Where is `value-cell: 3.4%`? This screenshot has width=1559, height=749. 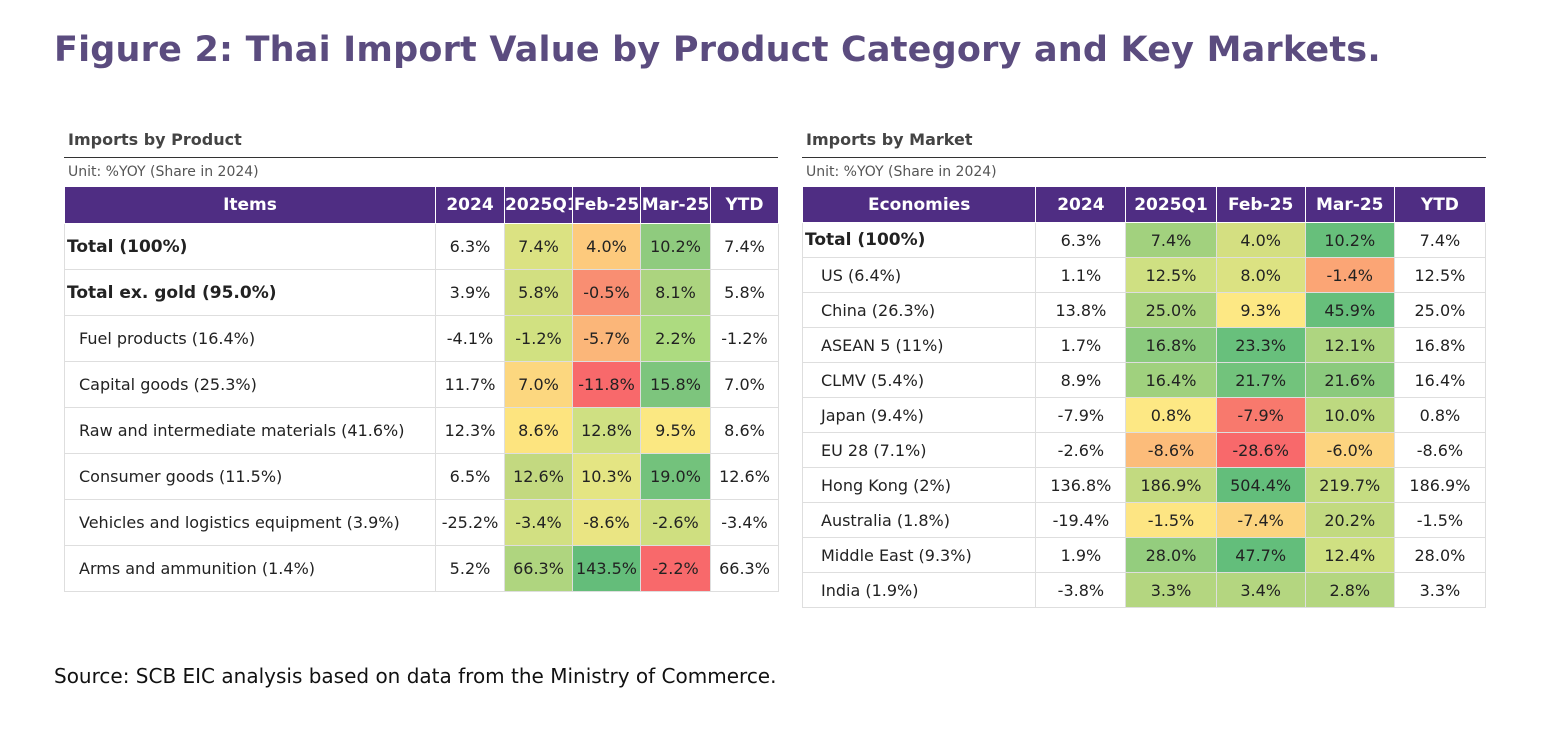 value-cell: 3.4% is located at coordinates (1260, 590).